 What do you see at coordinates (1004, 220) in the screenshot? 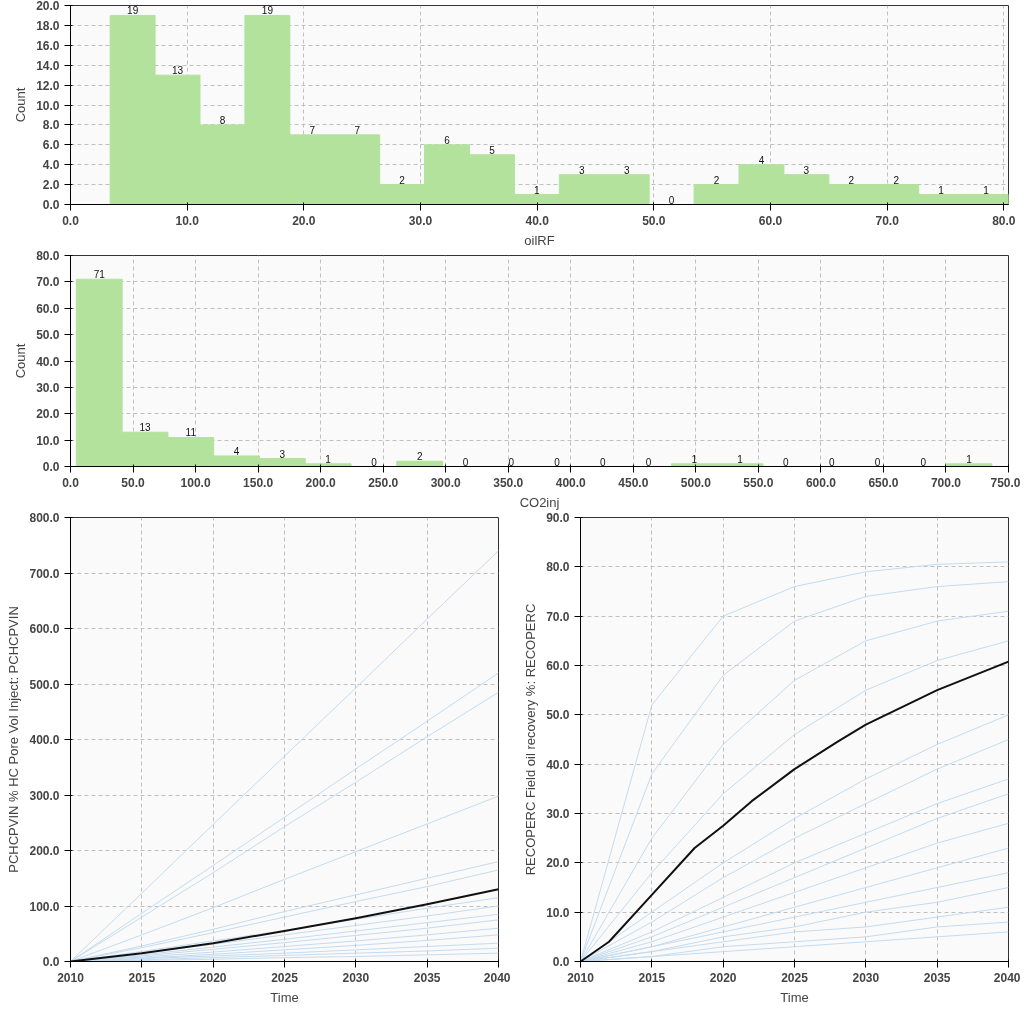
I see `x-tick-label: 80.0` at bounding box center [1004, 220].